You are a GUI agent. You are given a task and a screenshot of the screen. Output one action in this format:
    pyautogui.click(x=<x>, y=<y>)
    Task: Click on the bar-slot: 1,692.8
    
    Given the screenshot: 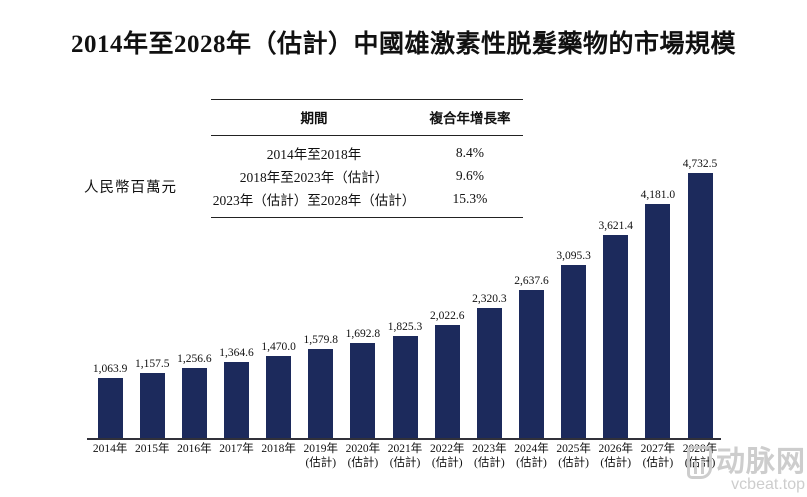 What is the action you would take?
    pyautogui.click(x=363, y=383)
    